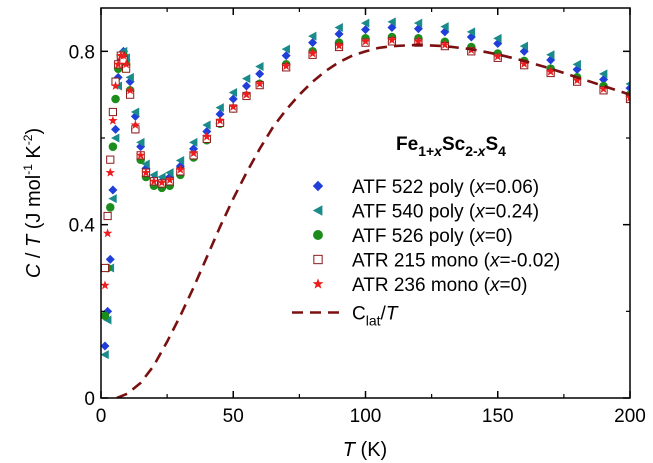 The width and height of the screenshot is (653, 463). What do you see at coordinates (371, 450) in the screenshot?
I see `x-axis-unit: (K)` at bounding box center [371, 450].